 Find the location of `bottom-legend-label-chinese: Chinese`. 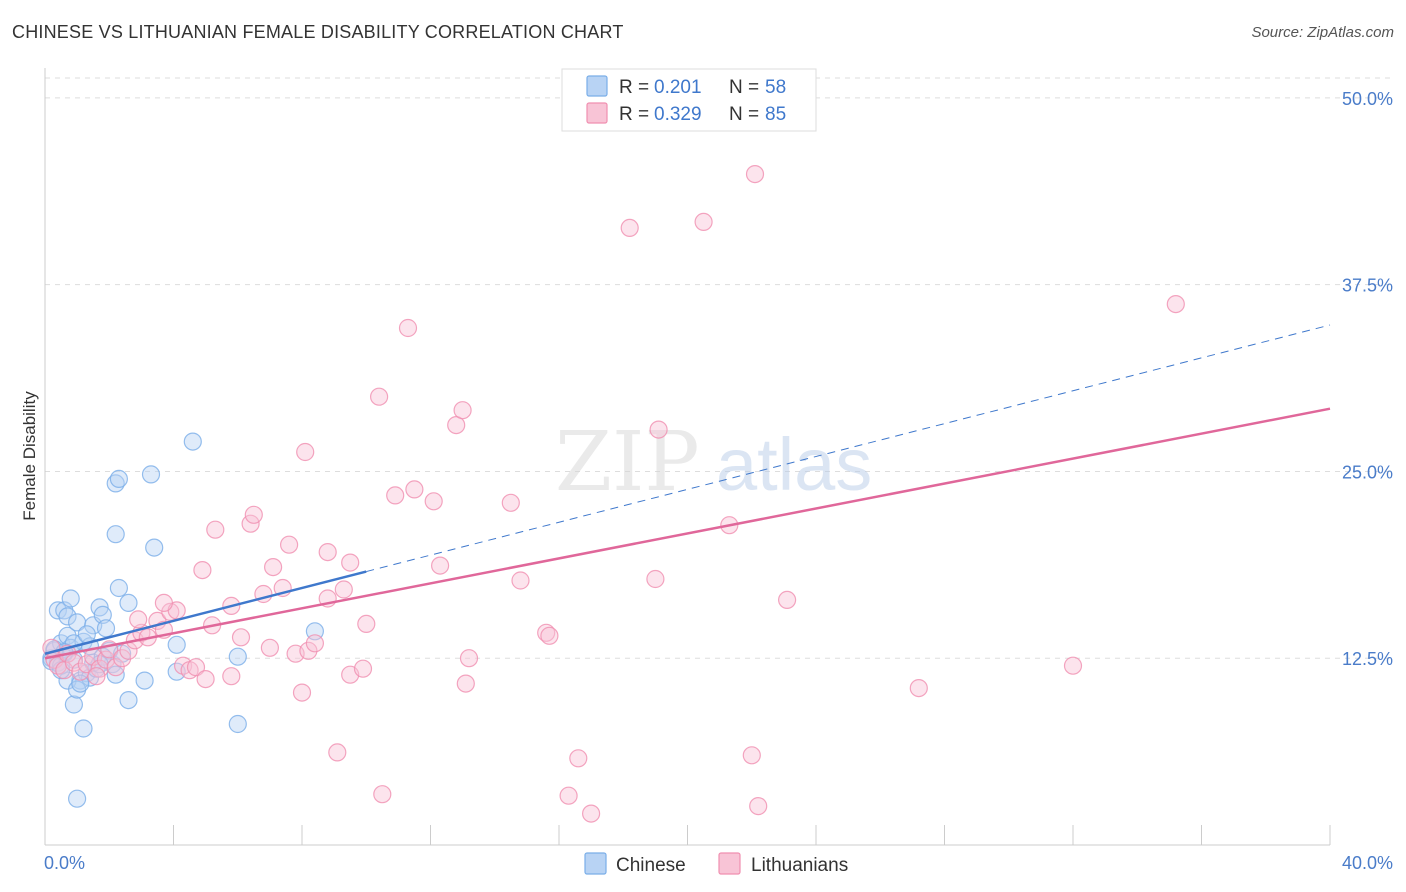

bottom-legend-label-chinese: Chinese is located at coordinates (651, 865).